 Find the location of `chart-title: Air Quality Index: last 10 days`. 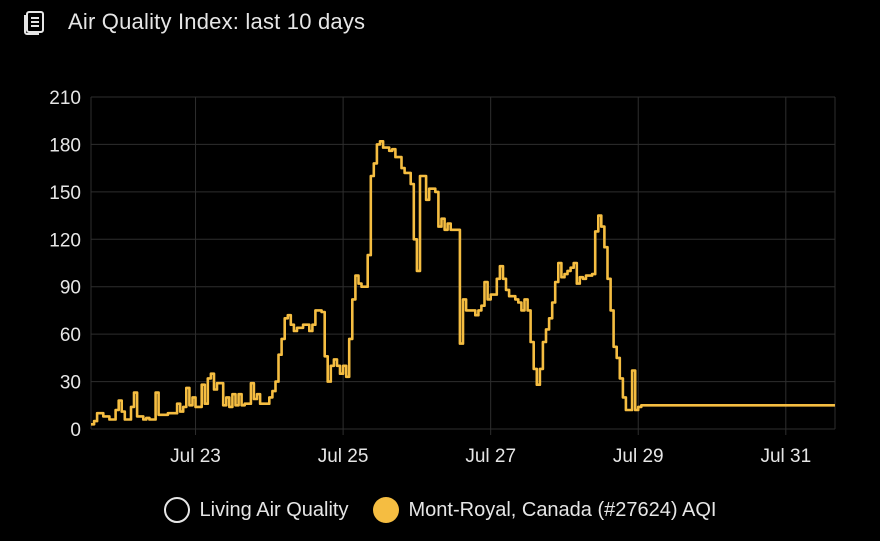

chart-title: Air Quality Index: last 10 days is located at coordinates (217, 21).